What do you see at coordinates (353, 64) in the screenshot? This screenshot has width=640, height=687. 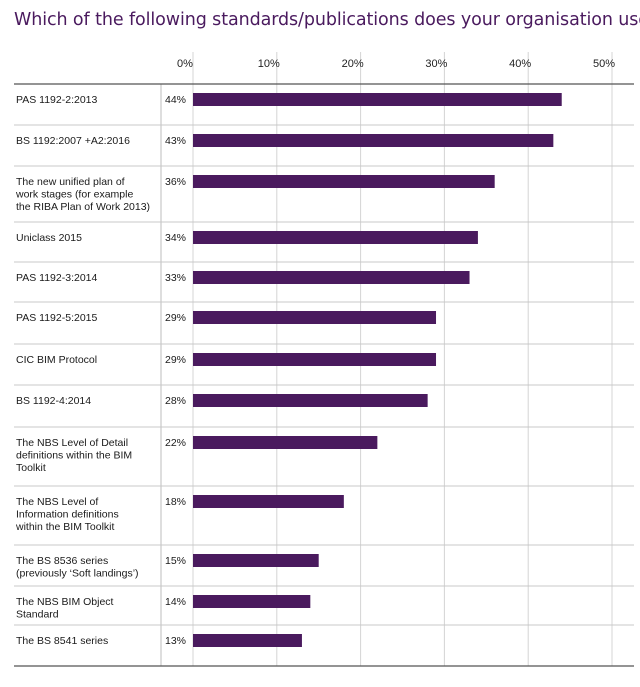 I see `x-tick-label: 20%` at bounding box center [353, 64].